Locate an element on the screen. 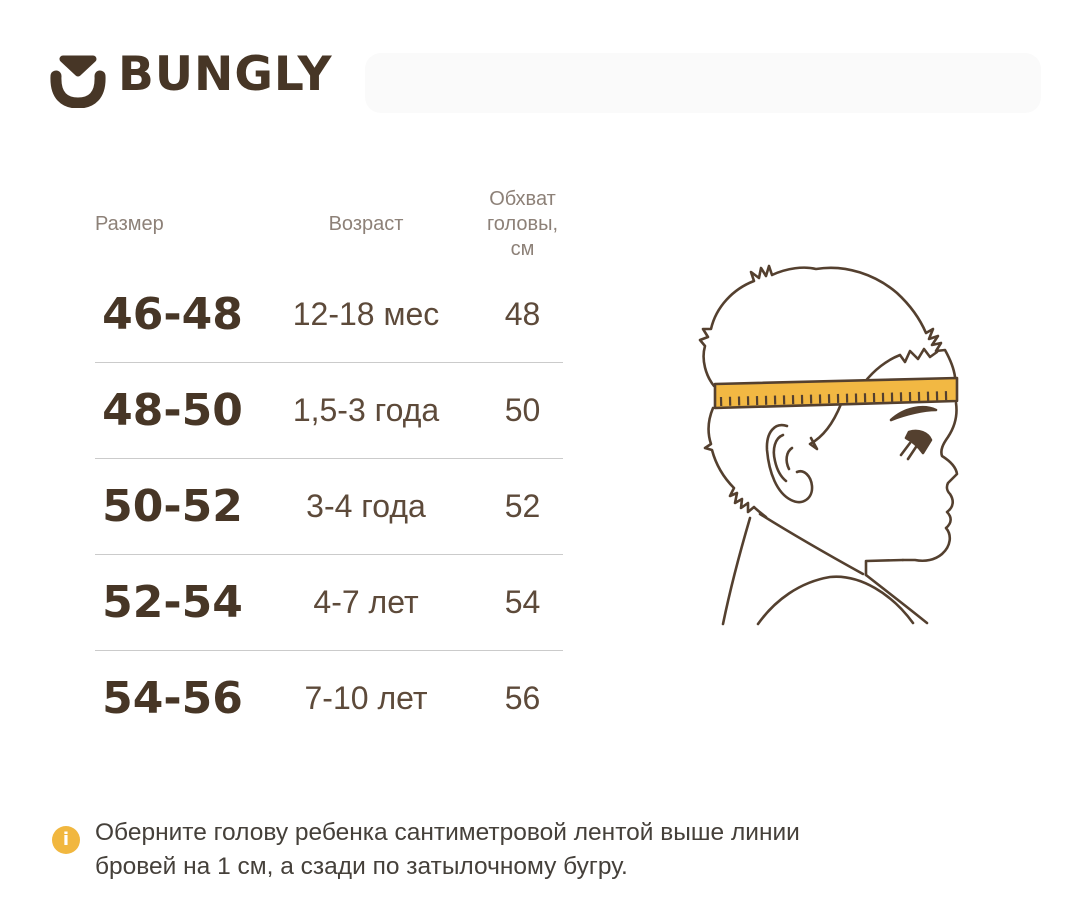 This screenshot has width=1080, height=913. brand-name: BUNGLY is located at coordinates (225, 74).